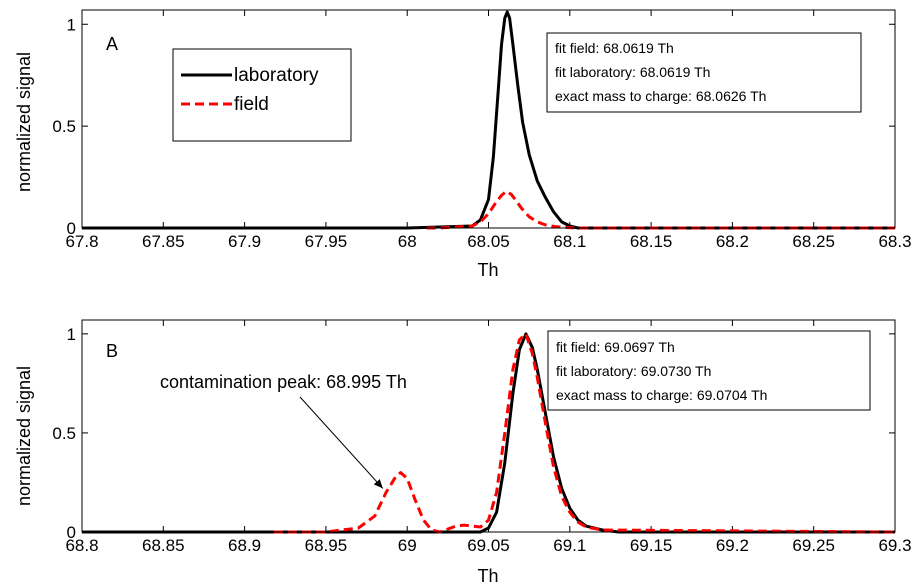 This screenshot has height=586, width=920. What do you see at coordinates (651, 241) in the screenshot?
I see `panel-a-x-tick-label: 68.15` at bounding box center [651, 241].